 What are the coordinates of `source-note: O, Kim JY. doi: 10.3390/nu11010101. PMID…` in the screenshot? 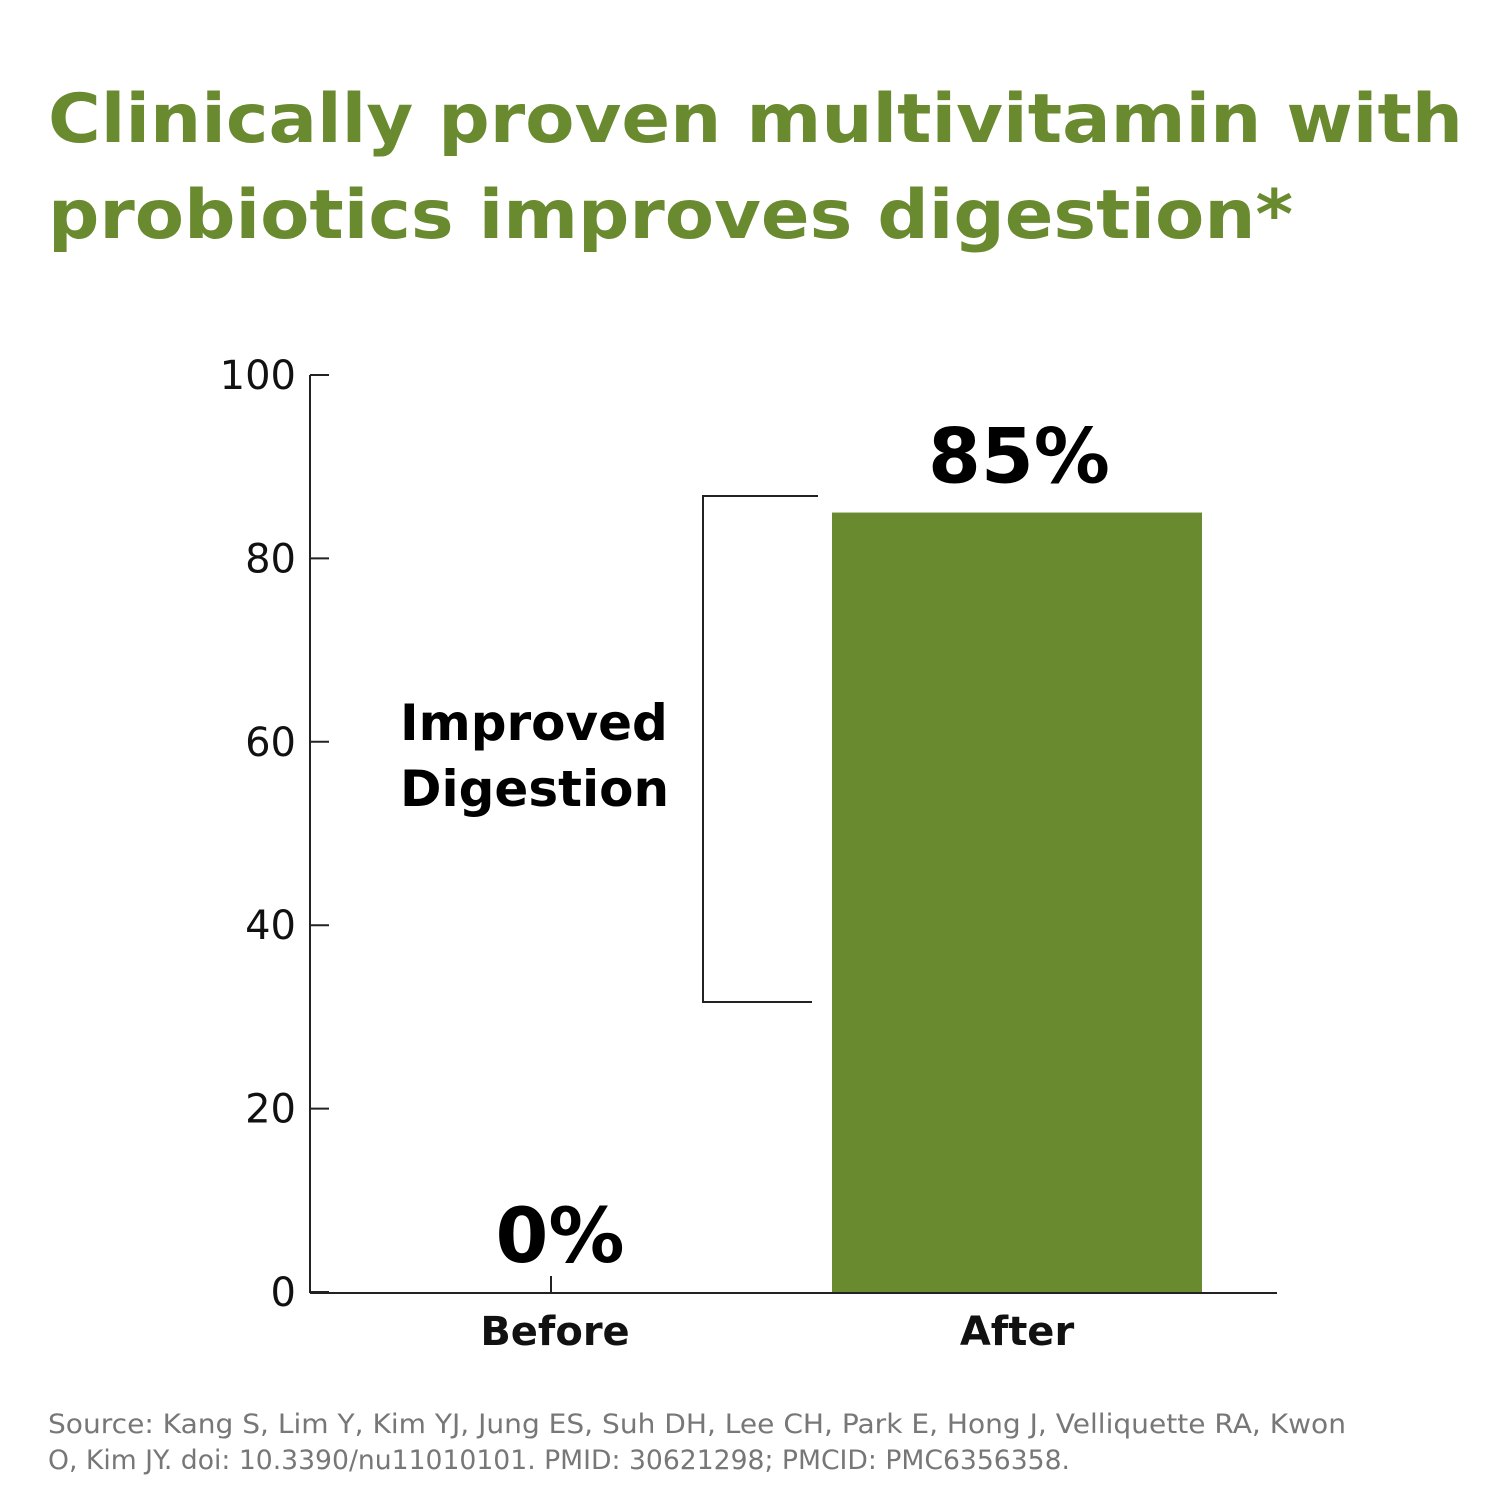 It's located at (559, 1460).